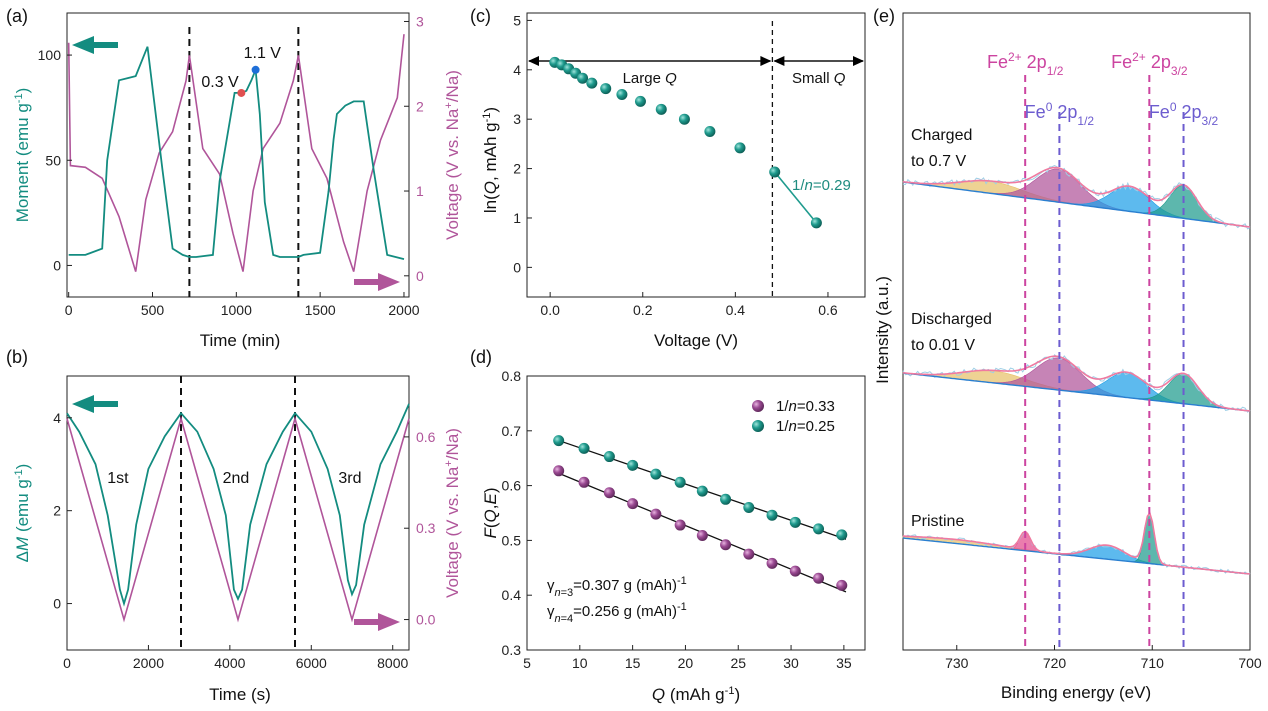 This screenshot has width=1268, height=711. I want to click on panel-a-y-label: Moment (emu g-1), so click(22, 155).